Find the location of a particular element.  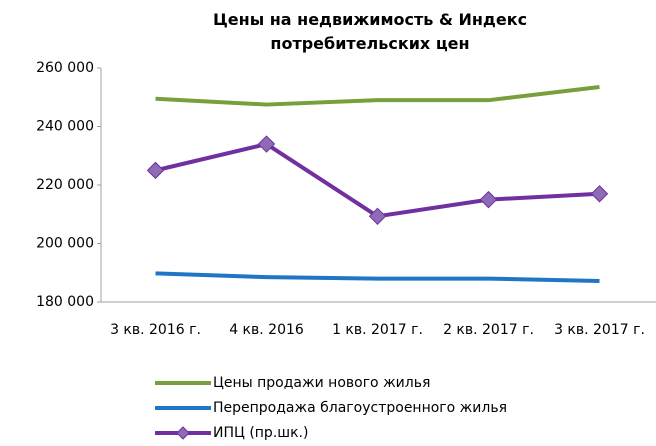

x-tick-label: 1 кв. 2017 г. is located at coordinates (377, 330).